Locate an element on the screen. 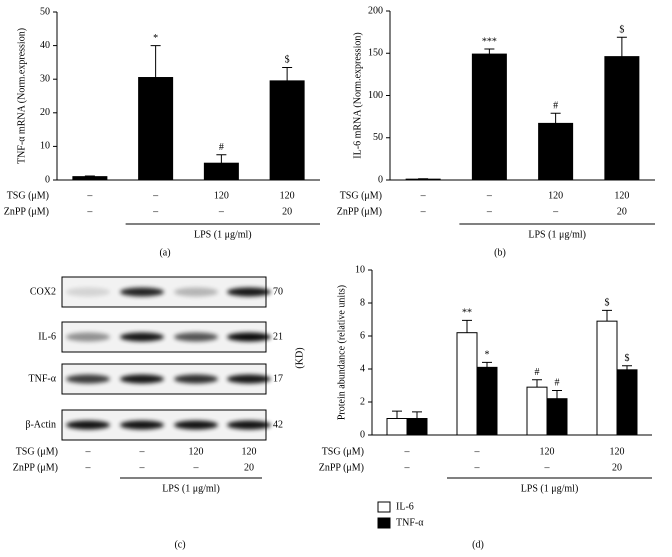 This screenshot has height=557, width=672. y-tick-label: 6 is located at coordinates (362, 335).